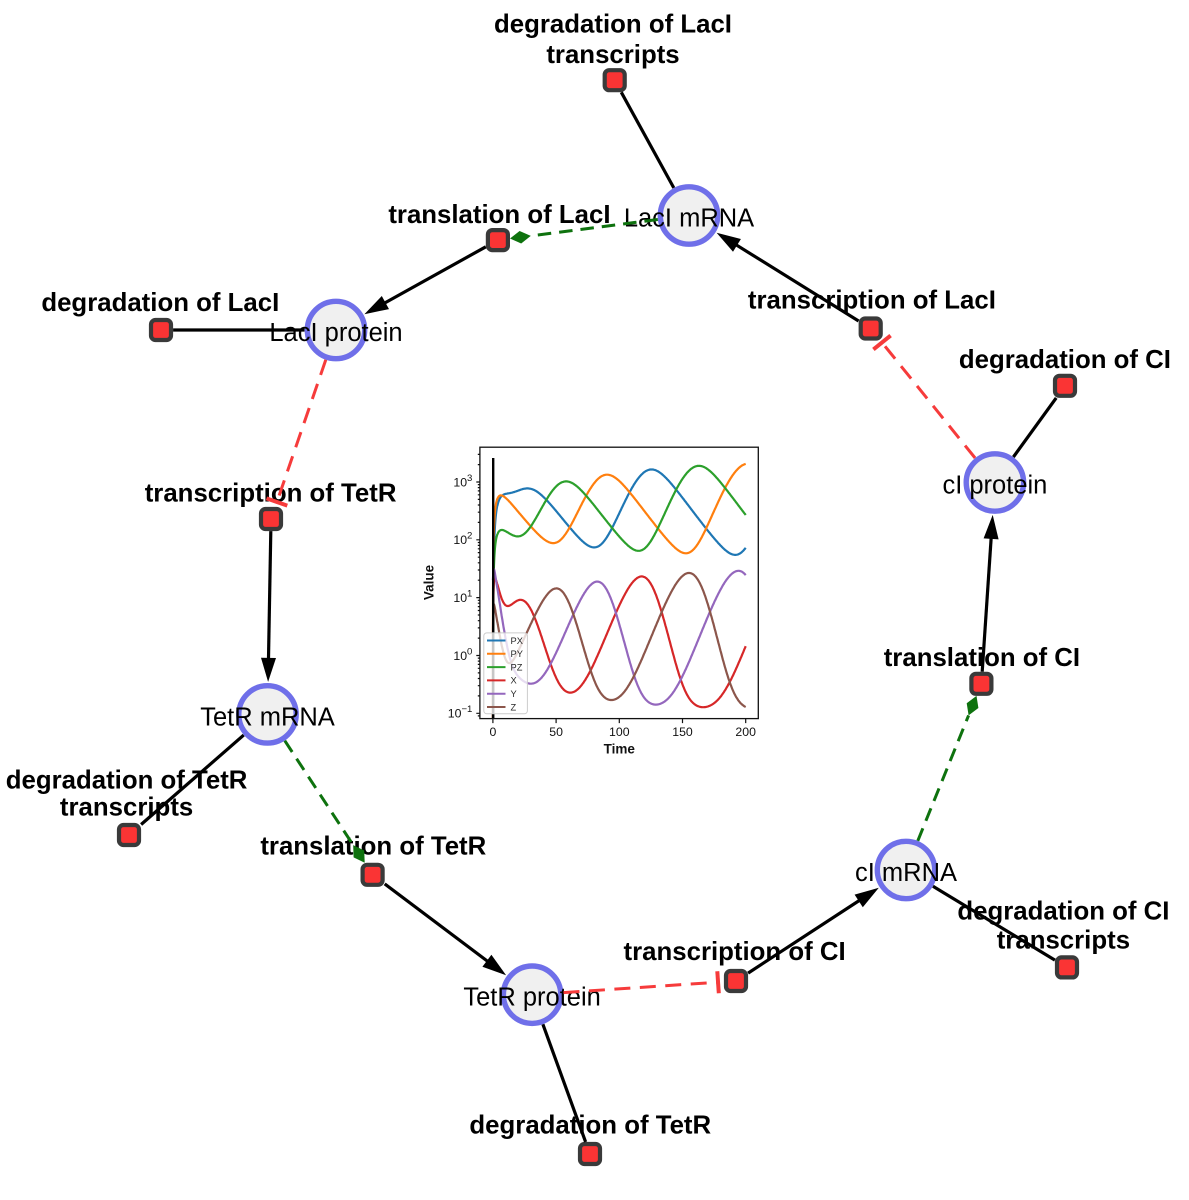 The width and height of the screenshot is (1189, 1200). Describe the element at coordinates (619, 732) in the screenshot. I see `svg-text: 100` at that location.